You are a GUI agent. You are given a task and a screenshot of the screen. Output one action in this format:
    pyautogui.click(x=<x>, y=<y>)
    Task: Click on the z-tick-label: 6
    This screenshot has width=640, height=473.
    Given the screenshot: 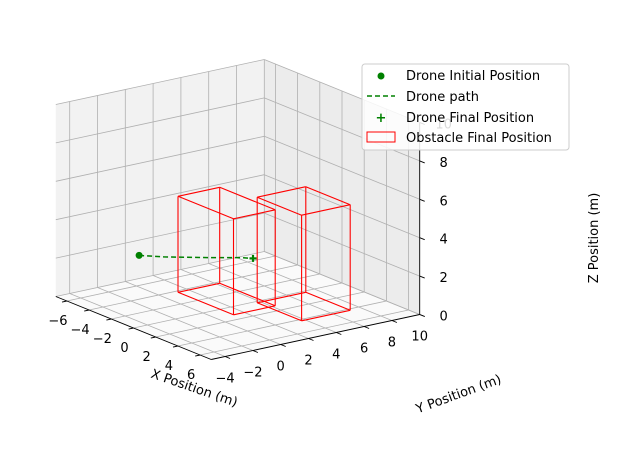 What is the action you would take?
    pyautogui.click(x=444, y=201)
    